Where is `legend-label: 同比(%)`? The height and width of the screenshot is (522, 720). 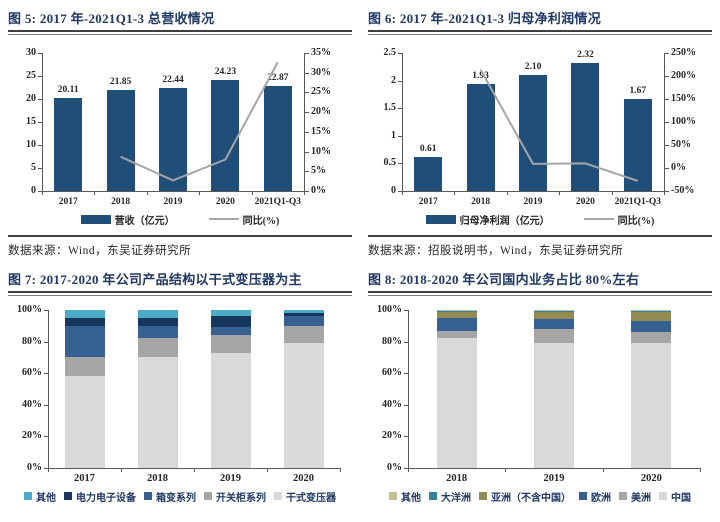
legend-label: 同比(%) is located at coordinates (261, 221).